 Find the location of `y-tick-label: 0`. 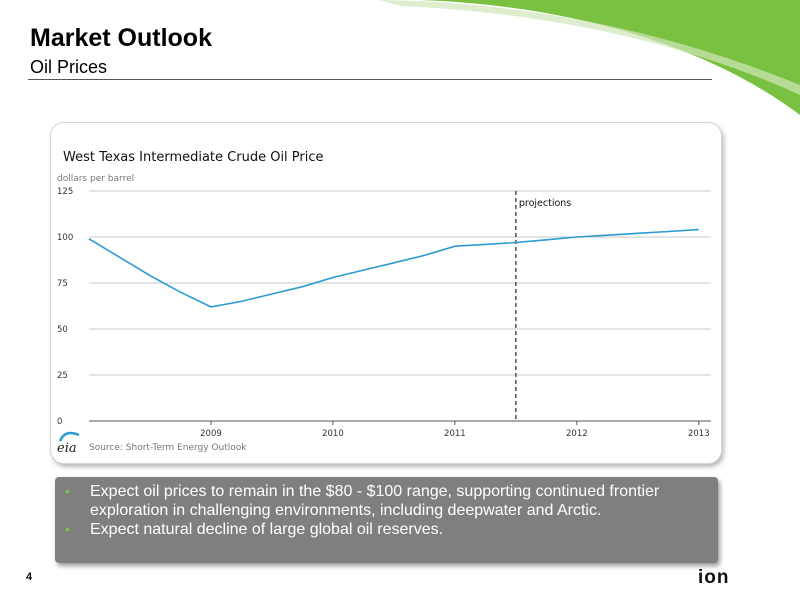

y-tick-label: 0 is located at coordinates (59, 422).